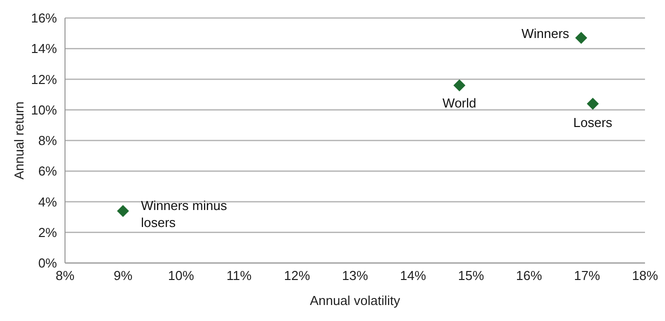  Describe the element at coordinates (44, 48) in the screenshot. I see `y-tick-label: 14%` at that location.